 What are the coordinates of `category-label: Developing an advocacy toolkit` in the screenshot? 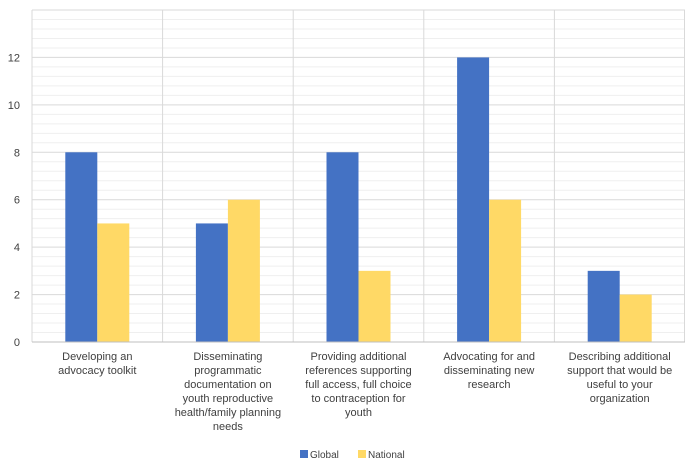 It's located at (97, 364).